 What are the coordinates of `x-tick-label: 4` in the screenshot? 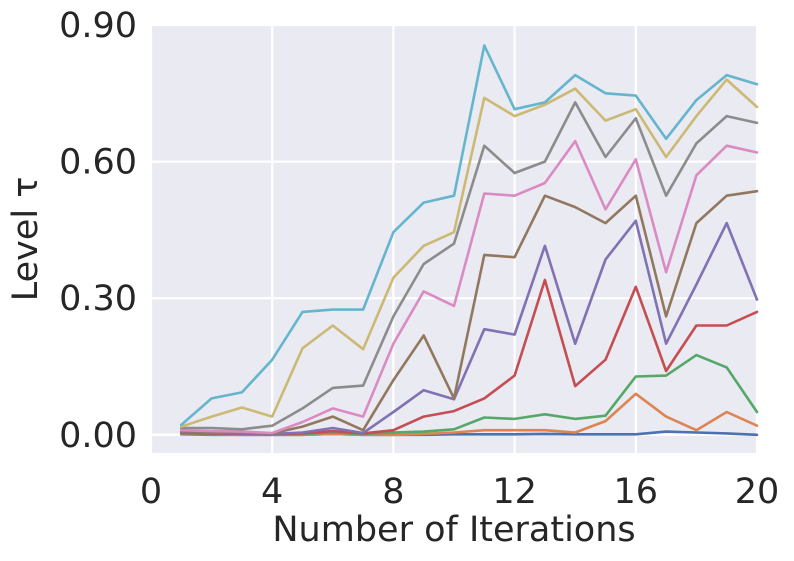 It's located at (272, 492).